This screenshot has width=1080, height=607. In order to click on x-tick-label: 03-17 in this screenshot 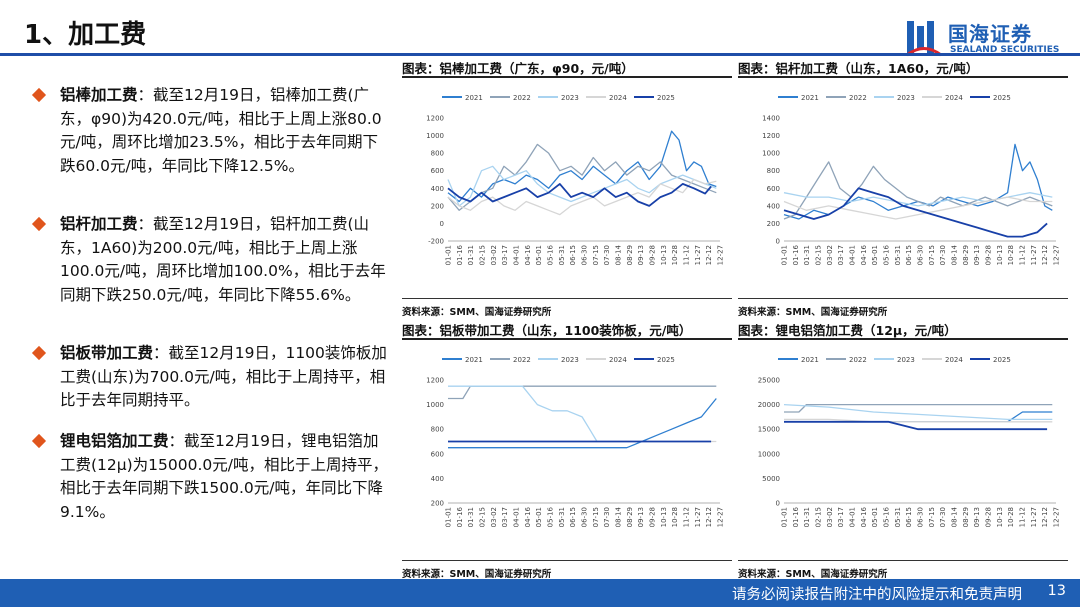, I will do `click(505, 517)`.